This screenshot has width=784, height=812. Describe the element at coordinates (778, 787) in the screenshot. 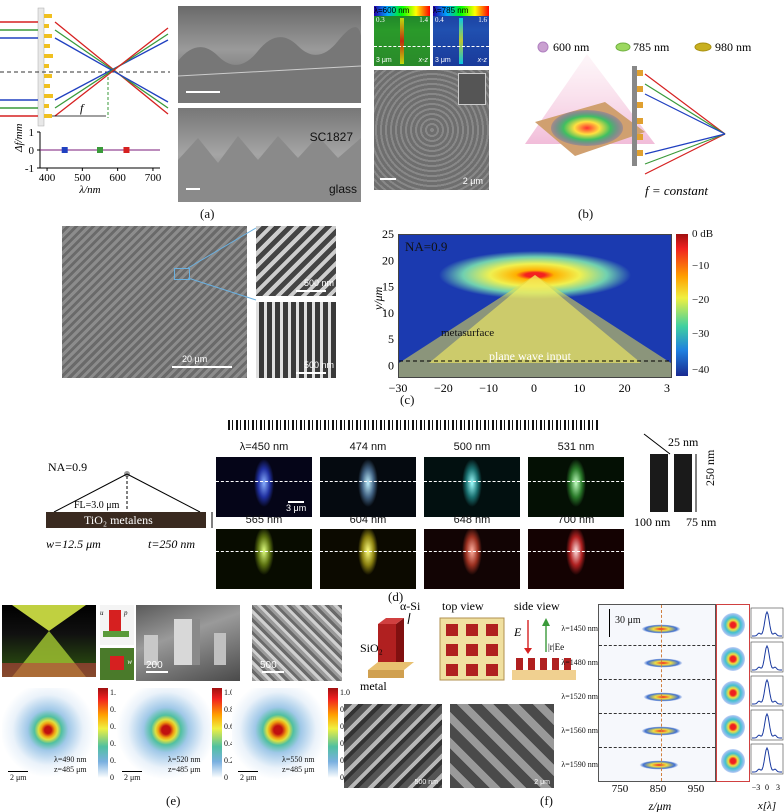

I see `inset-tick-label: 3` at that location.